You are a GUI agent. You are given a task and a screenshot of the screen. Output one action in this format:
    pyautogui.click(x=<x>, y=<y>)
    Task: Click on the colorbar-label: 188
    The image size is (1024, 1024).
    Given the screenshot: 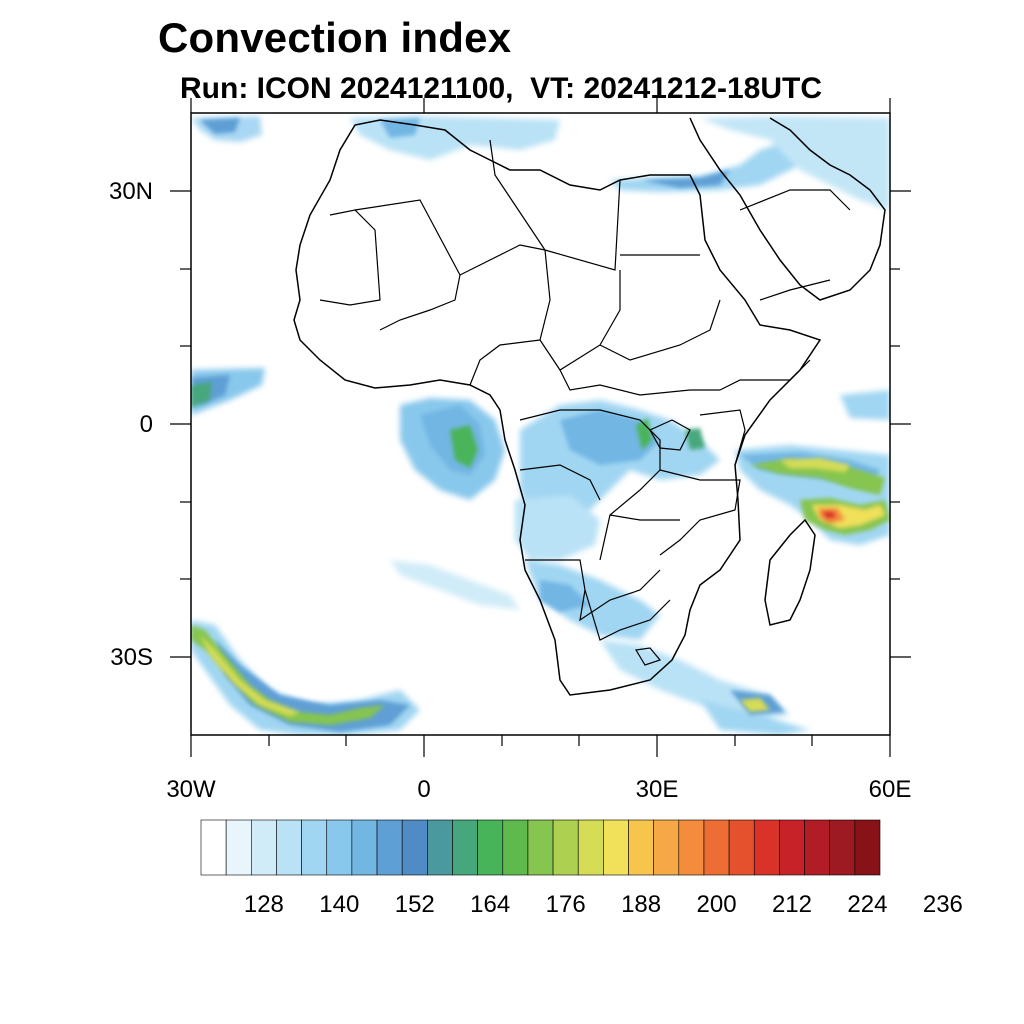 What is the action you would take?
    pyautogui.click(x=641, y=904)
    